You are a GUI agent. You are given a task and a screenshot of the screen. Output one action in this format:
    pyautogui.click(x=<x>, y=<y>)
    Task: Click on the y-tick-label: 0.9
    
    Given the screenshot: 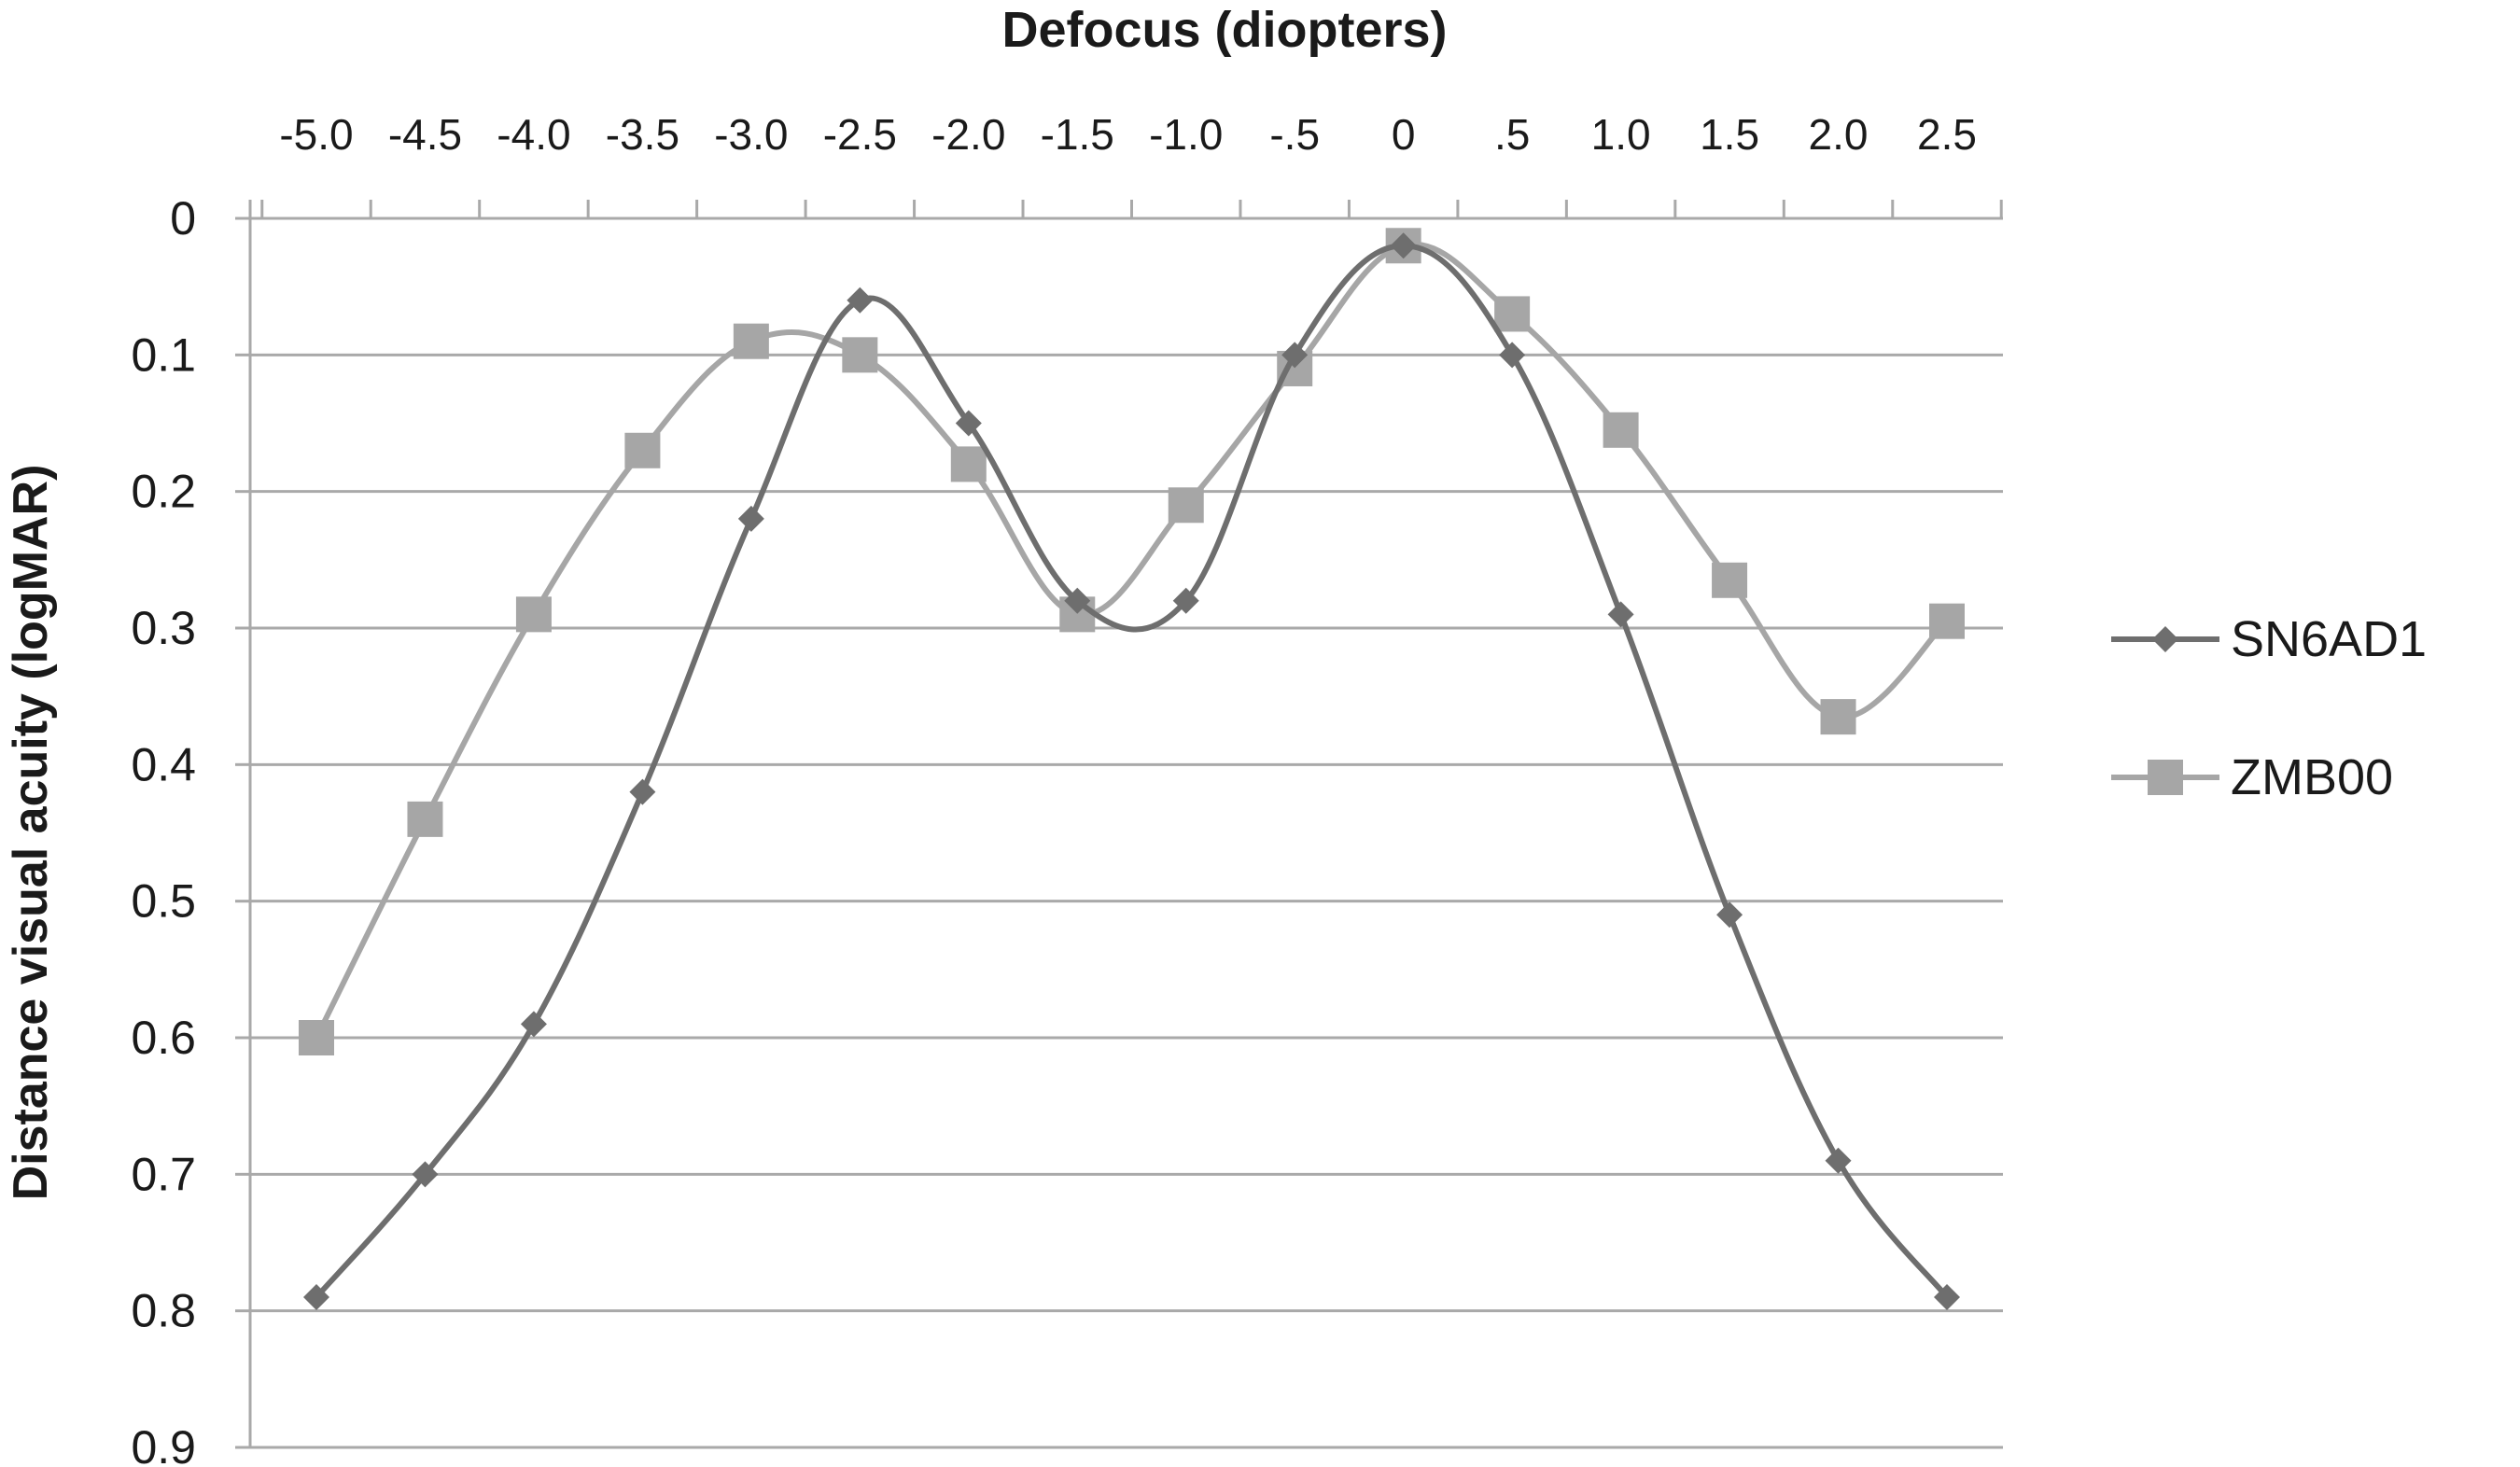 What is the action you would take?
    pyautogui.click(x=163, y=1444)
    